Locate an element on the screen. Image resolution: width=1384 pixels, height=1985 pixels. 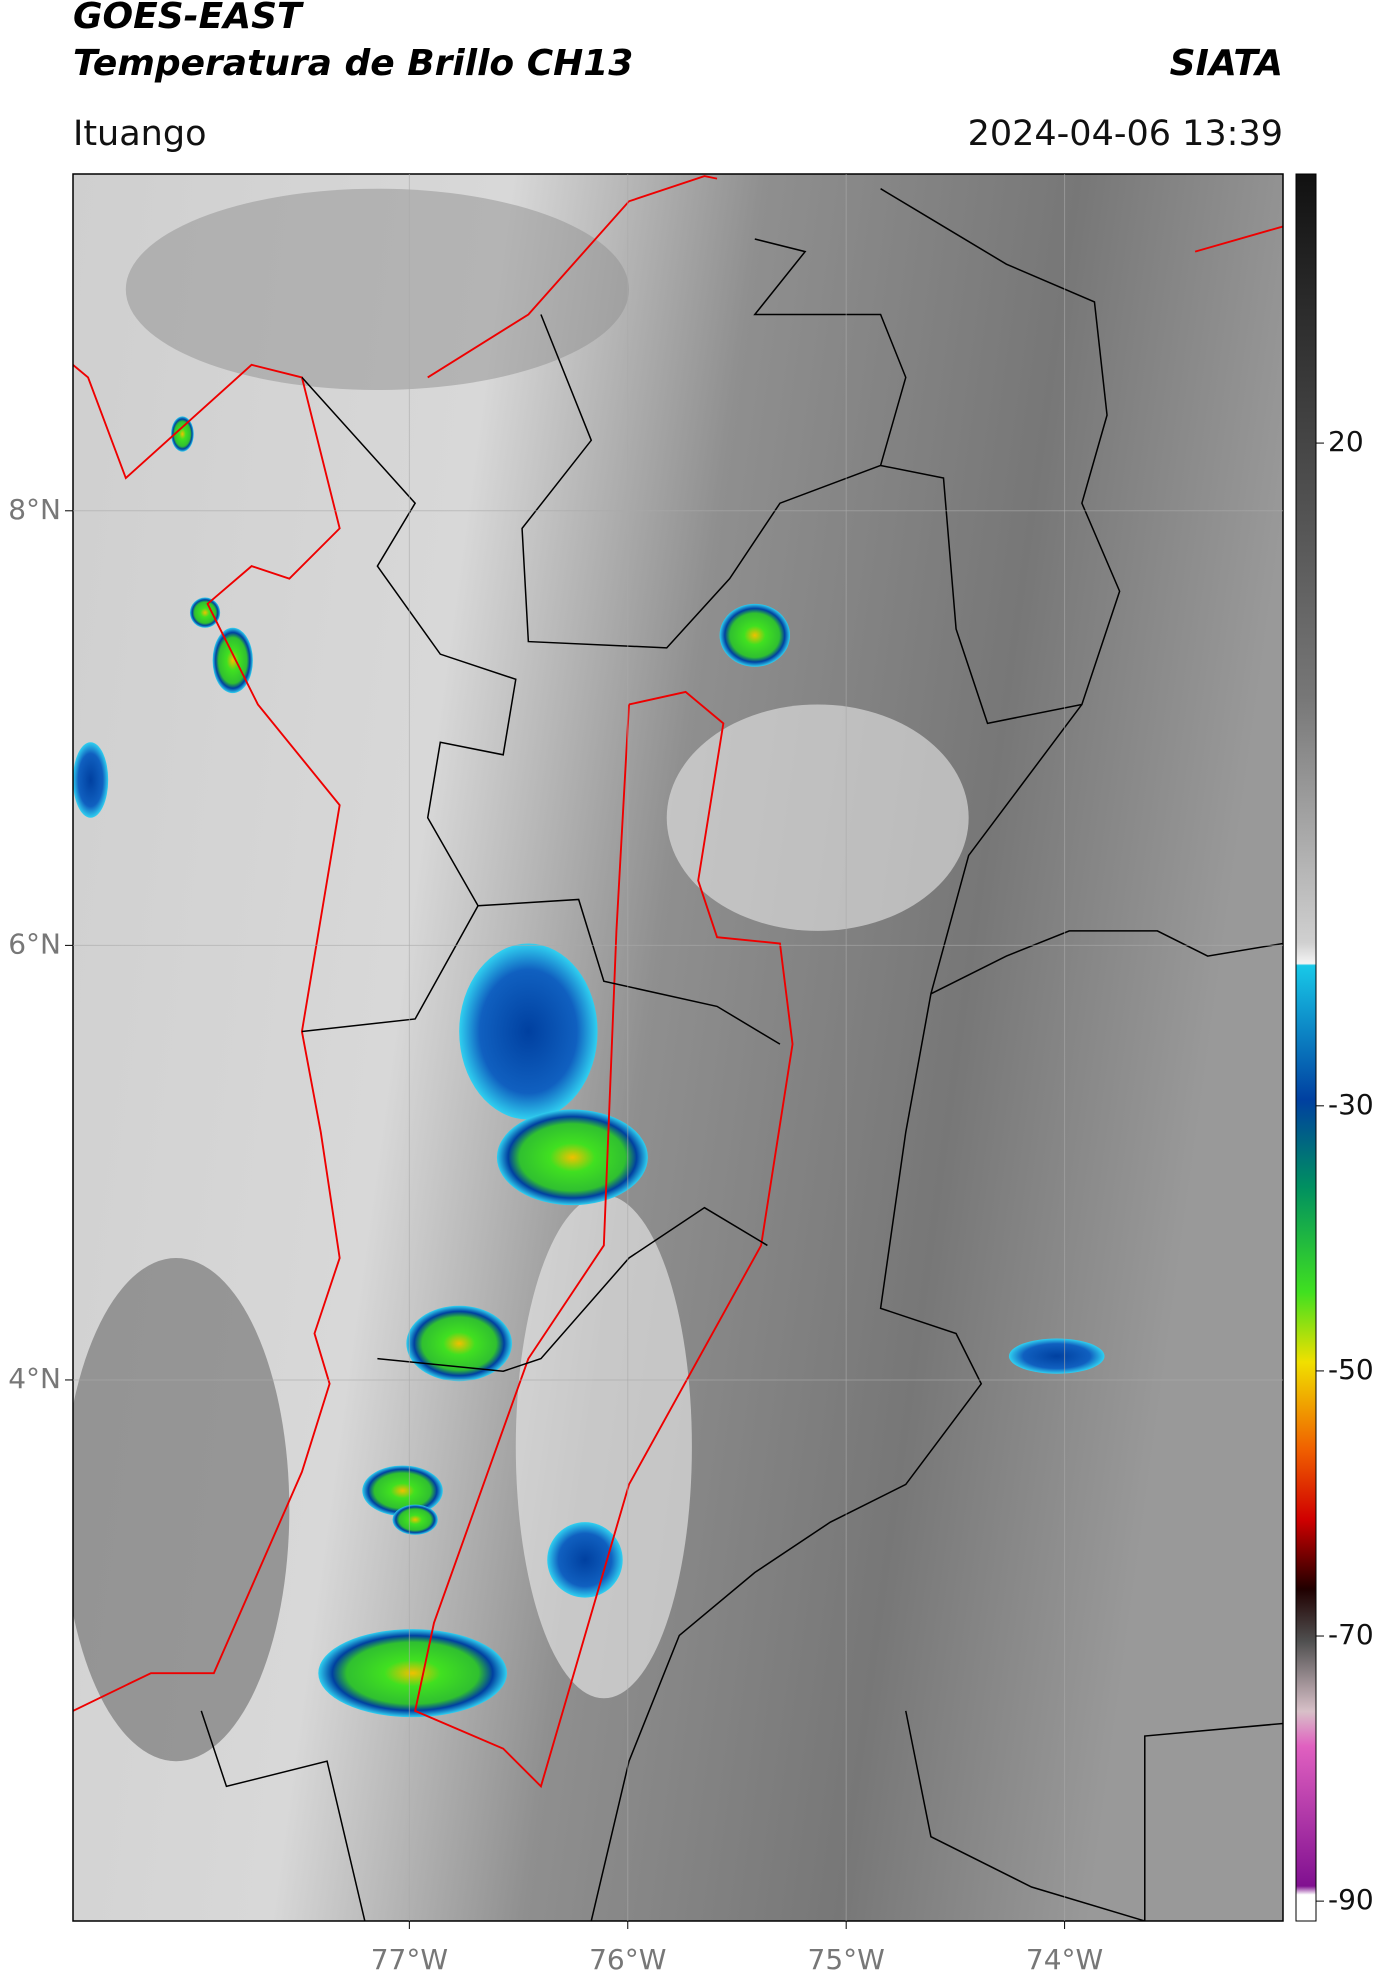
colorbar-tick-label: -90 is located at coordinates (1351, 1899).